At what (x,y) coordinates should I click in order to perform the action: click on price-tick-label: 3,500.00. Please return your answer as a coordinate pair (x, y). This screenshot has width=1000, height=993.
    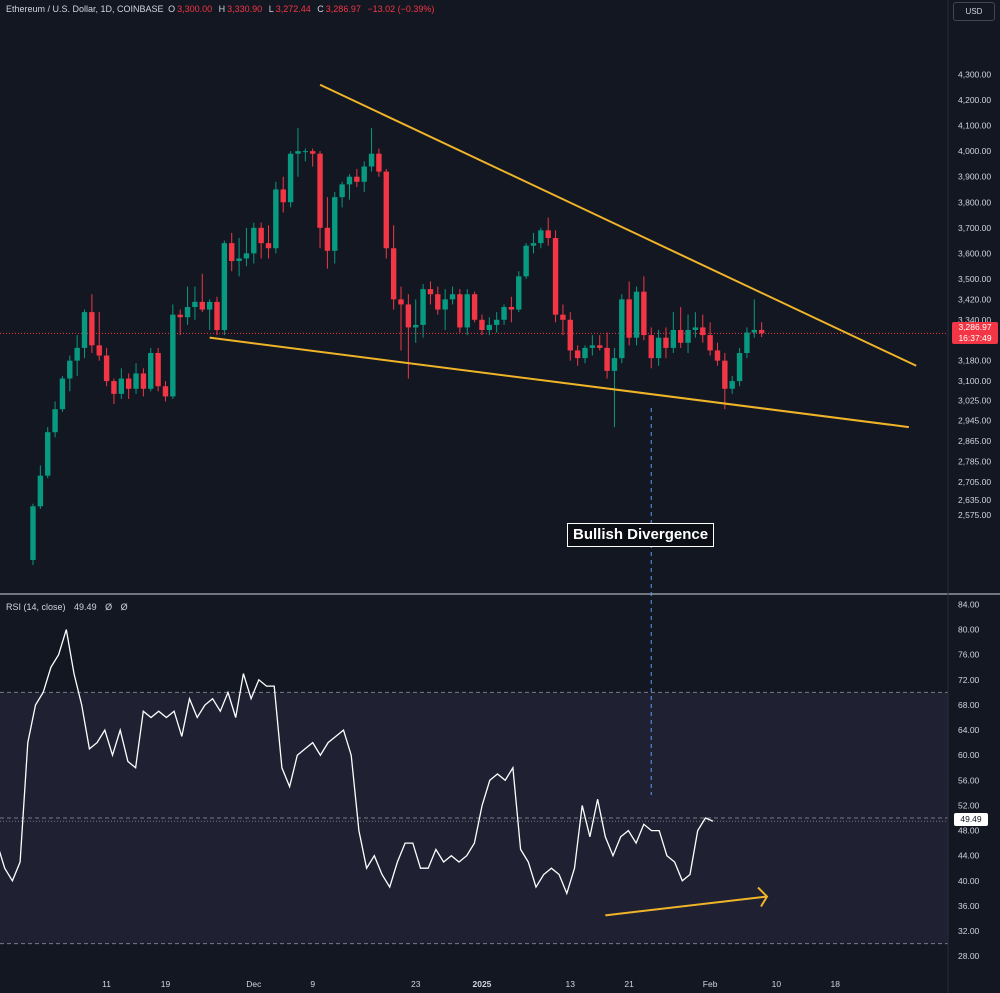
    Looking at the image, I should click on (974, 279).